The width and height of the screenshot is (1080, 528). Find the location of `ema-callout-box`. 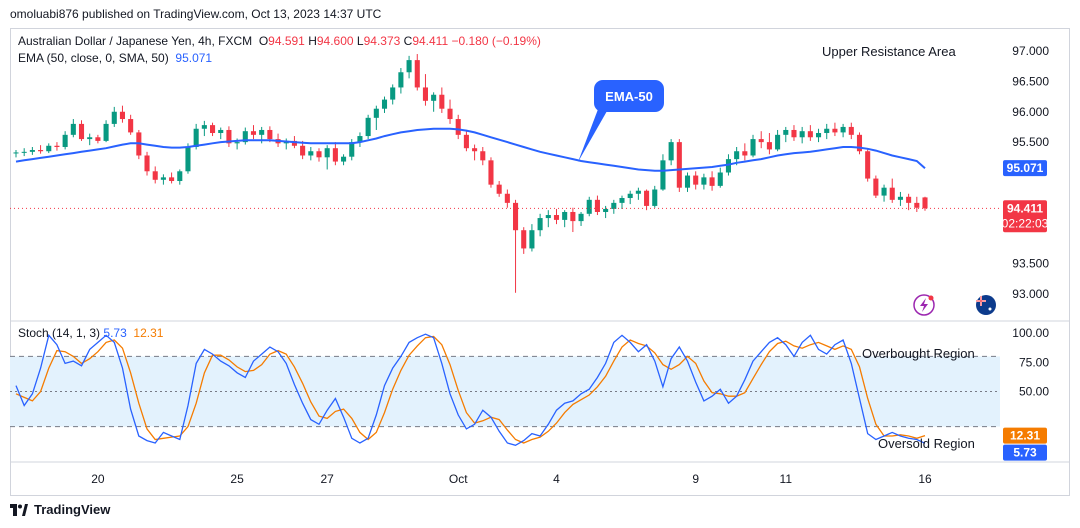

ema-callout-box is located at coordinates (629, 96).